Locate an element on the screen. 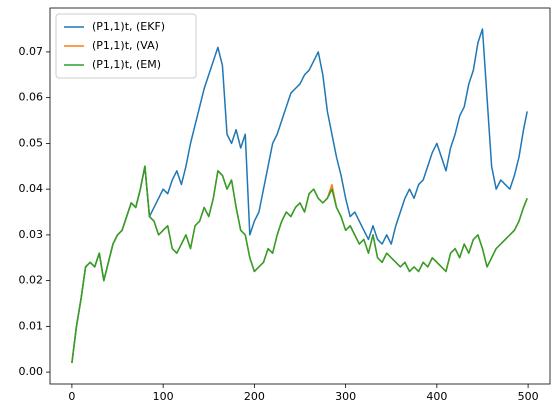 This screenshot has height=413, width=556. legend-label: (P1,1)t, (EM) is located at coordinates (126, 64).